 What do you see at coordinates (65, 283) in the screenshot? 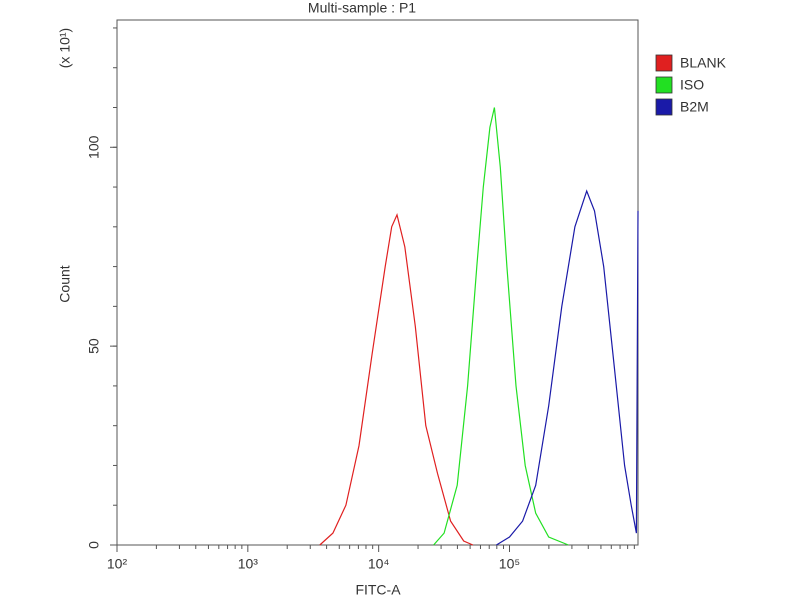
I see `y-axis-label: Count` at bounding box center [65, 283].